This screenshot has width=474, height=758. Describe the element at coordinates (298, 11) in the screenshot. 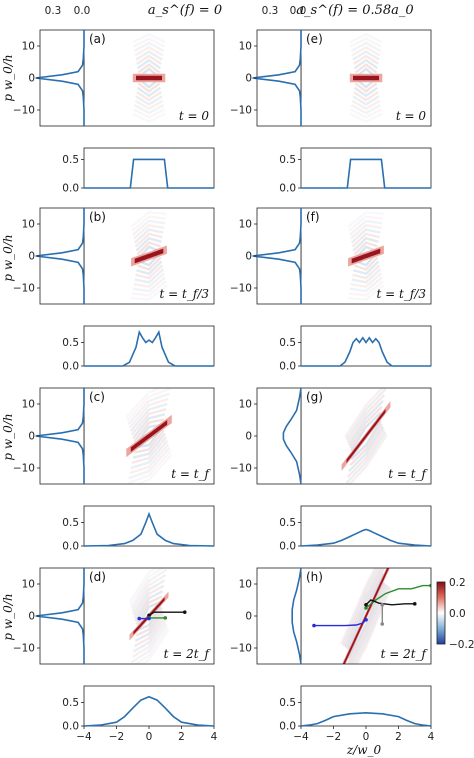

I see `marginal-tick-right-00: 0.0` at that location.